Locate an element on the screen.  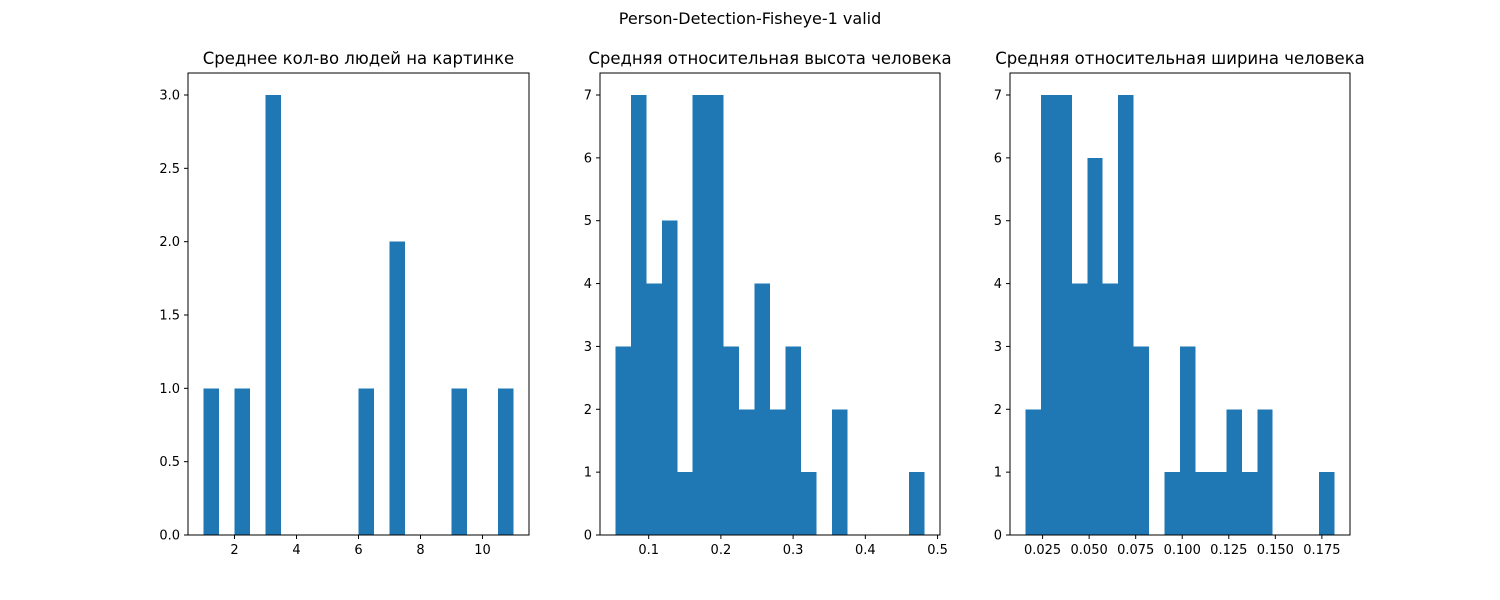
panel-title: Среднее кол-во людей на картинке is located at coordinates (358, 58).